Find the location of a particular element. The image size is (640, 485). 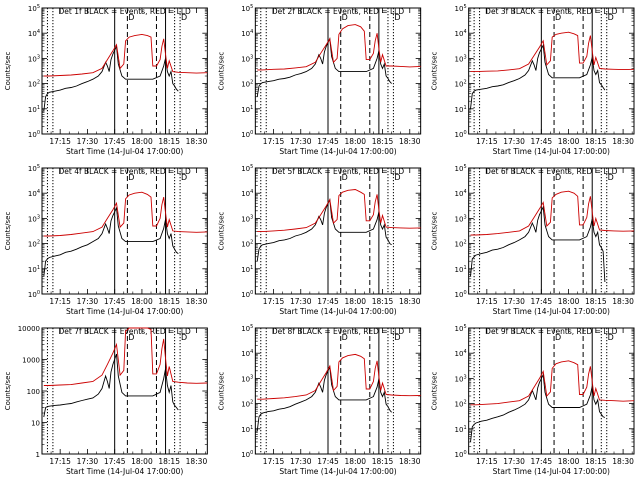

panel-title: Det 1f BLACK = Events, RED = LLD is located at coordinates (125, 11).